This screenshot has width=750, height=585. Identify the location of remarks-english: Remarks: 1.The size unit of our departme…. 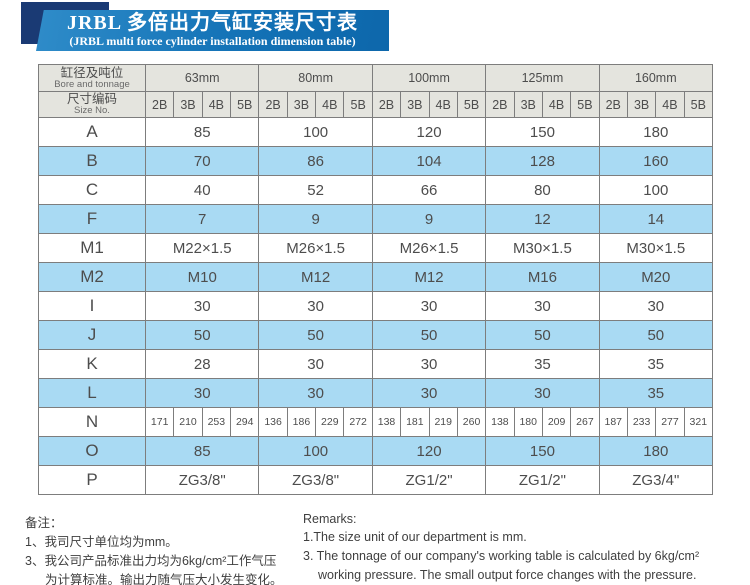
(526, 548).